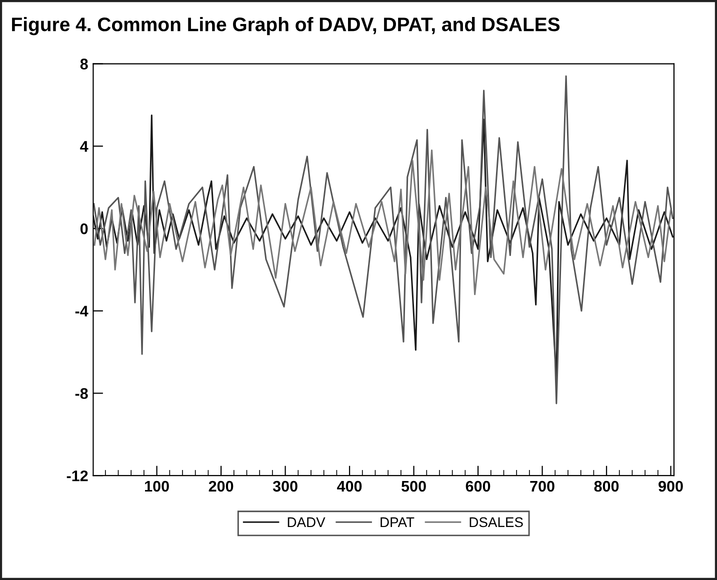 This screenshot has height=580, width=717. What do you see at coordinates (81, 311) in the screenshot?
I see `y-tick-label: -4` at bounding box center [81, 311].